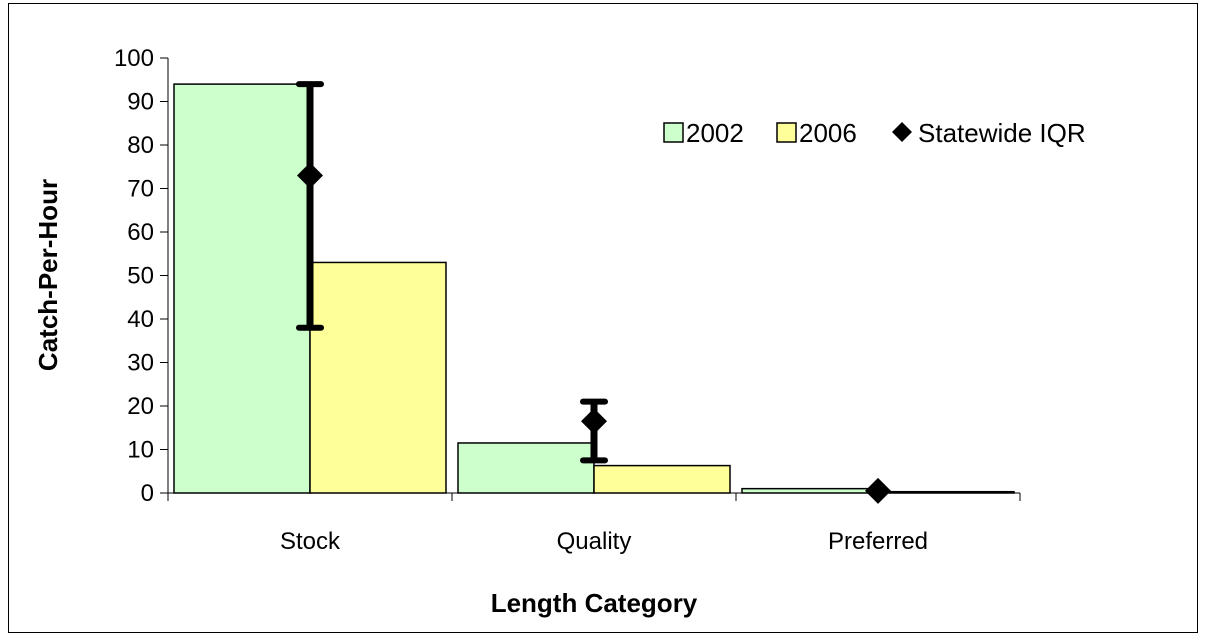  Describe the element at coordinates (140, 189) in the screenshot. I see `y-tick-label: 70` at that location.